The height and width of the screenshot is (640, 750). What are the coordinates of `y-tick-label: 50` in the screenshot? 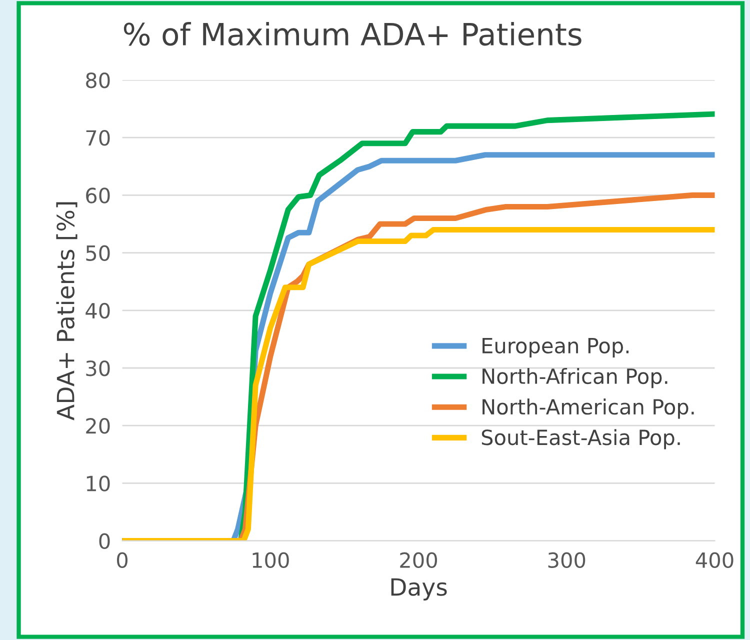 It's located at (98, 253).